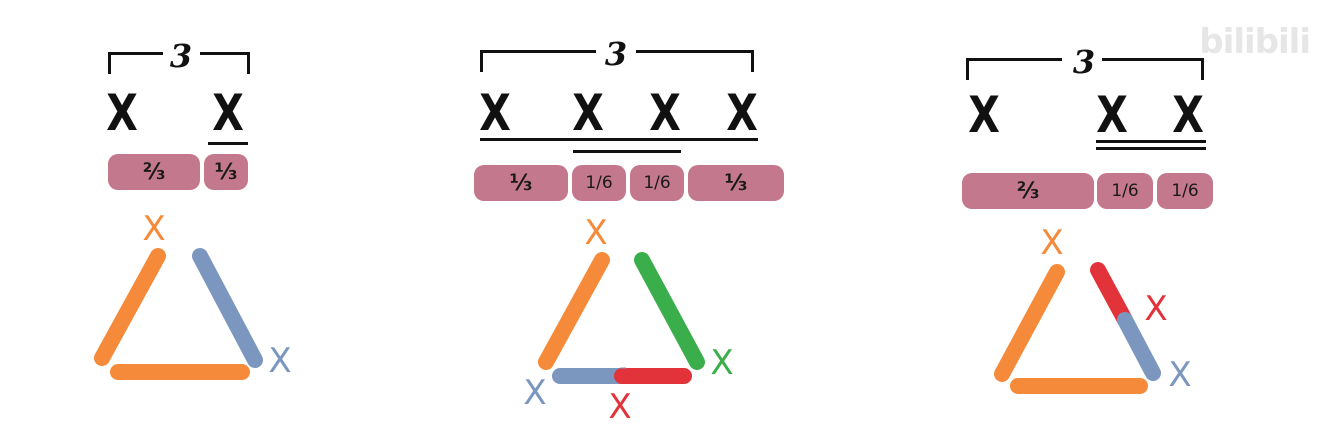 The width and height of the screenshot is (1328, 442). What do you see at coordinates (1139, 346) in the screenshot?
I see `triangle-edge-right-blue` at bounding box center [1139, 346].